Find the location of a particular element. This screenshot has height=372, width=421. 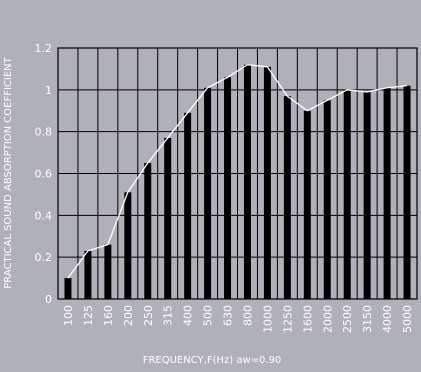

x-tick-label: 250 is located at coordinates (148, 315).